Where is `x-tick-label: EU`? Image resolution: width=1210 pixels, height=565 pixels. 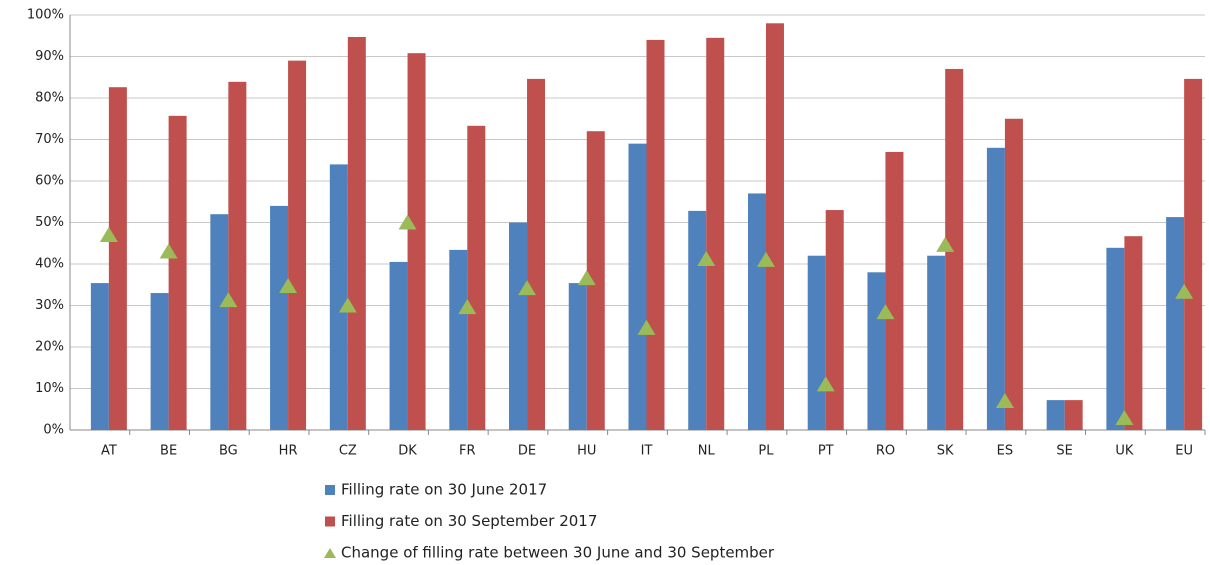 x-tick-label: EU is located at coordinates (1184, 451).